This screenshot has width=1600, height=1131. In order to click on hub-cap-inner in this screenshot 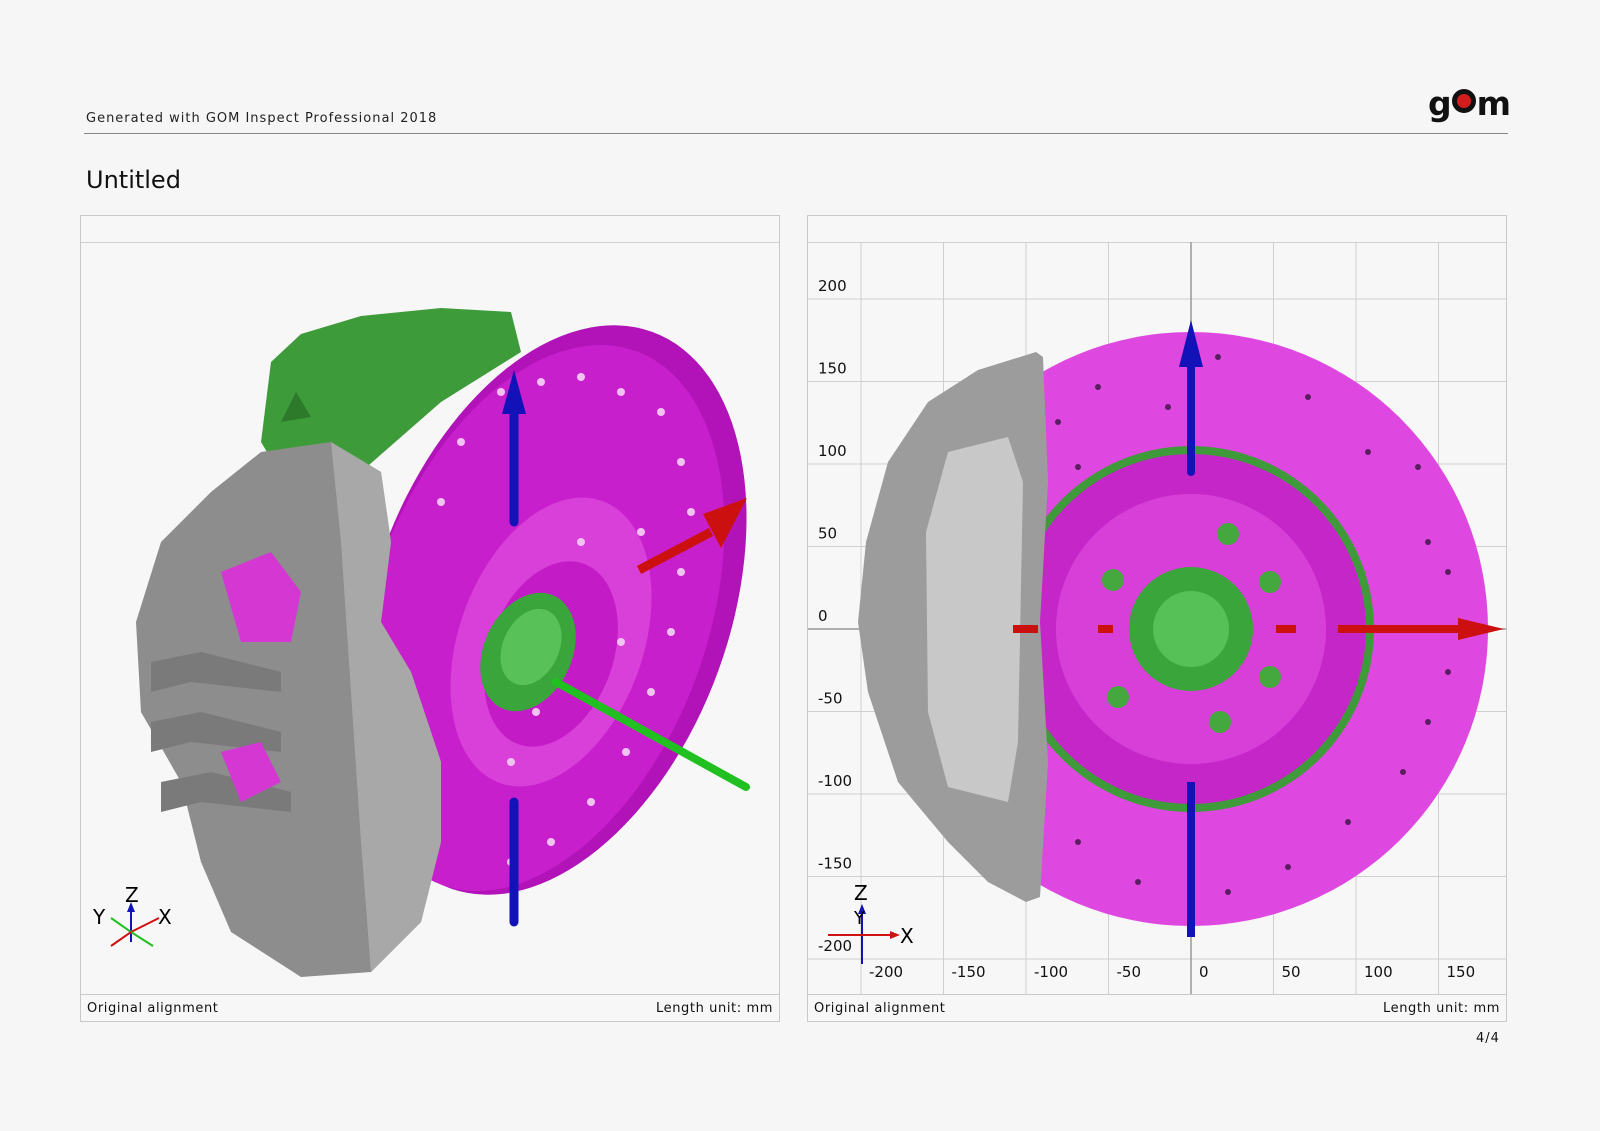, I will do `click(1191, 629)`.